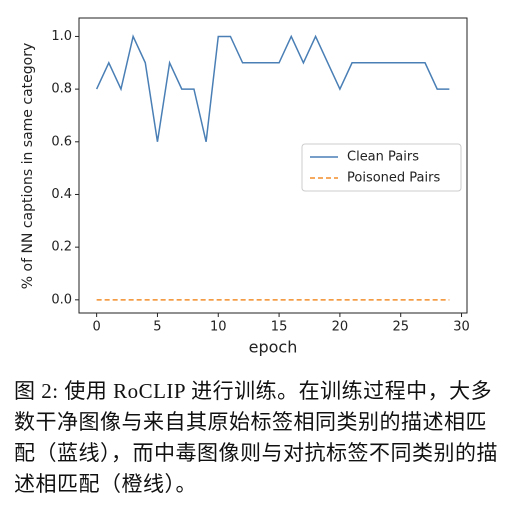  I want to click on y-tick-label: 0.6, so click(61, 141).